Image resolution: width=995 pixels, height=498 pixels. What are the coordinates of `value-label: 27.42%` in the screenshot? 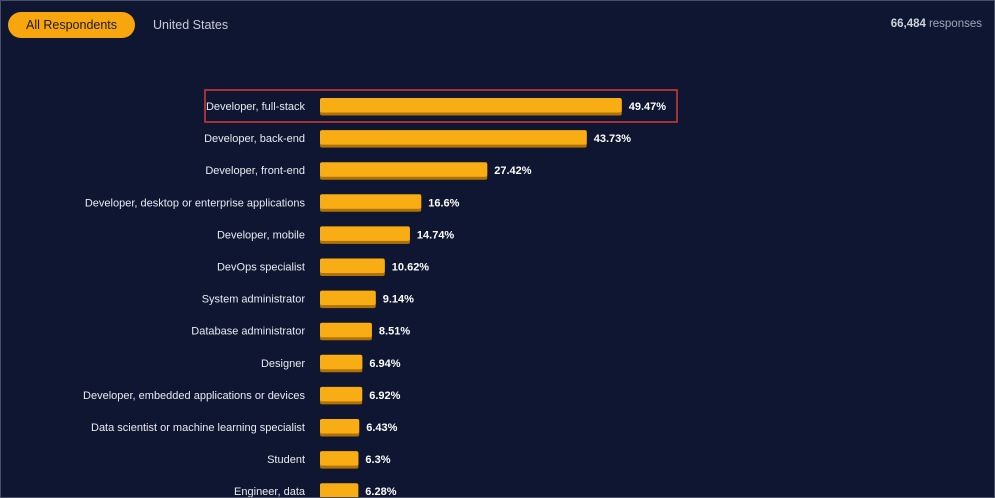 It's located at (513, 171).